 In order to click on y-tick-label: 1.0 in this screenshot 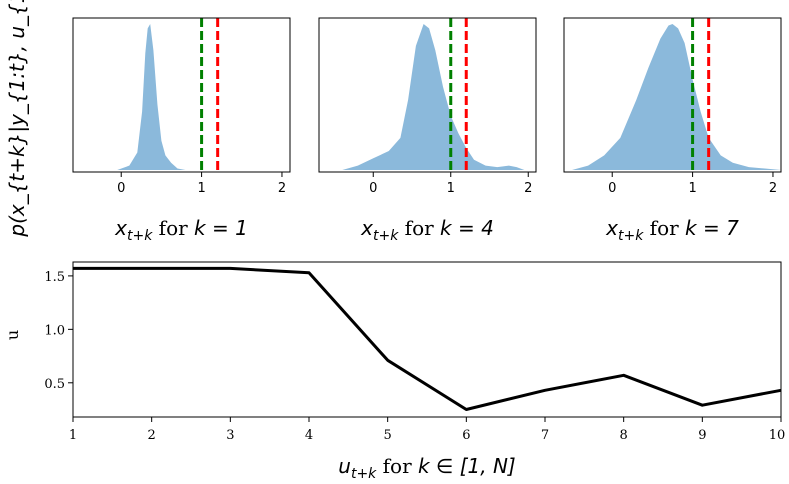, I will do `click(54, 330)`.